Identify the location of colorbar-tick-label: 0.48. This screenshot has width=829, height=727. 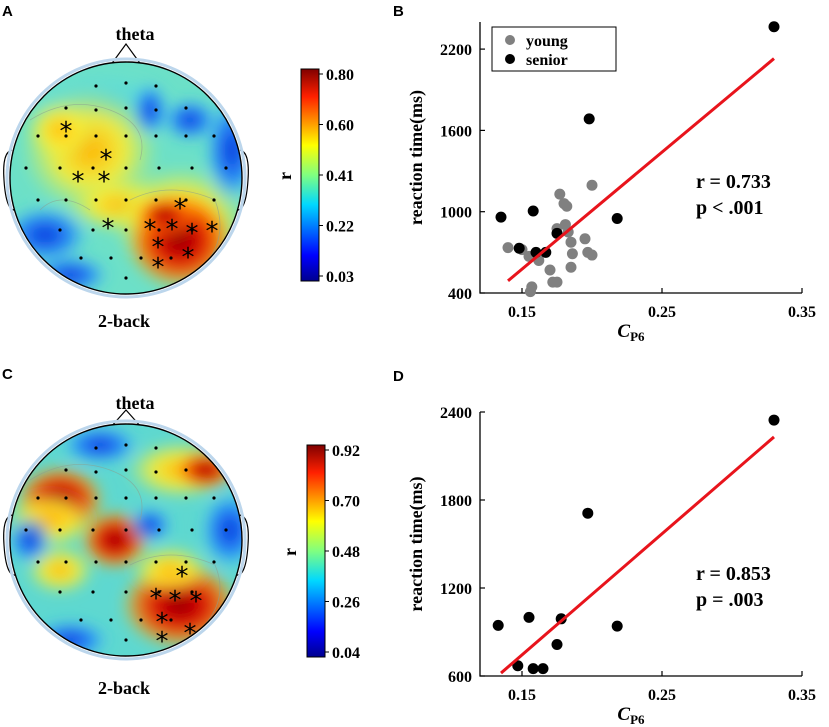
(346, 552).